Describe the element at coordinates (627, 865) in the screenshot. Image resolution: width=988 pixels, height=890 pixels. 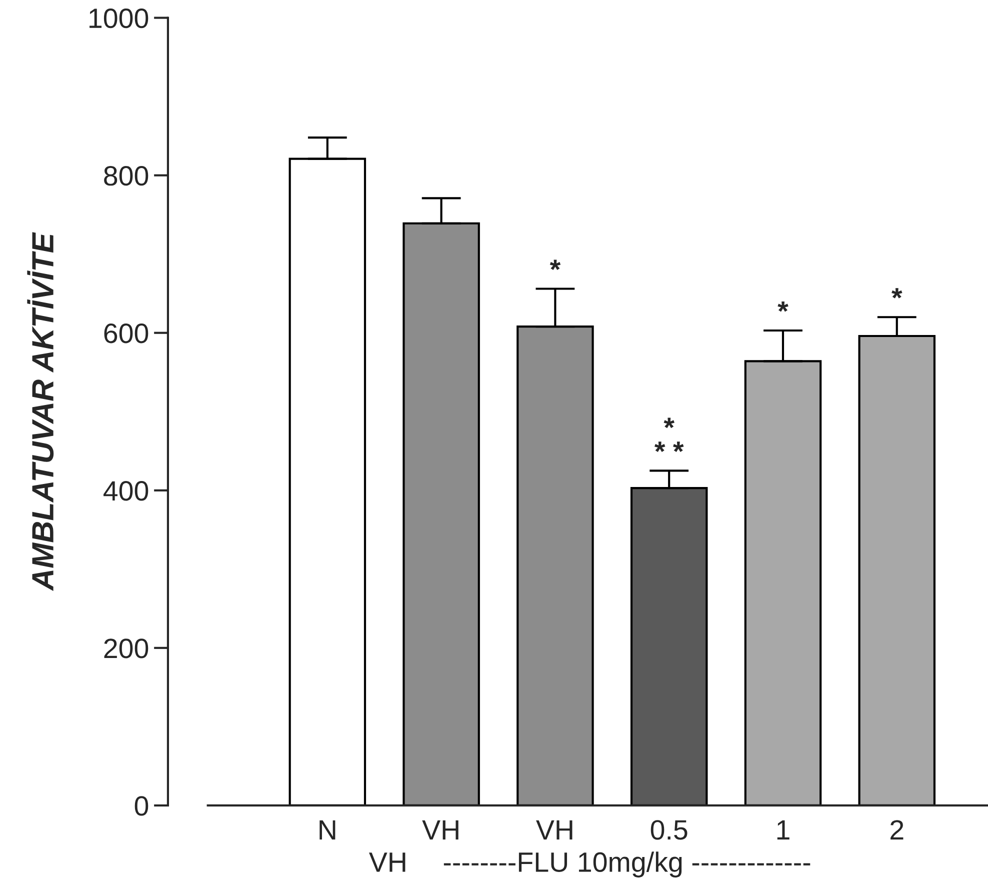
I see `text: --------FLU 10mg/kg -------------` at that location.